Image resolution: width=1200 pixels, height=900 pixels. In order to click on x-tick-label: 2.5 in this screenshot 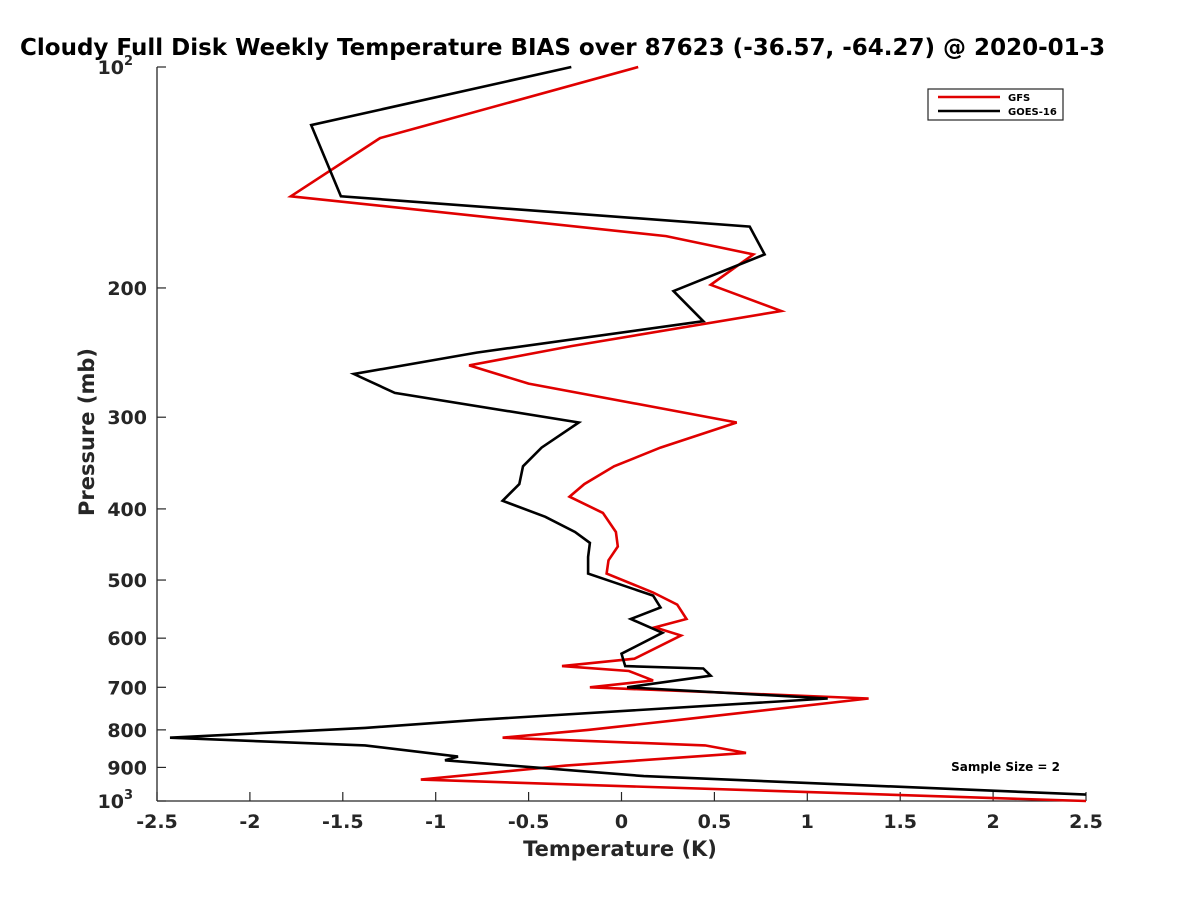, I will do `click(1086, 822)`.